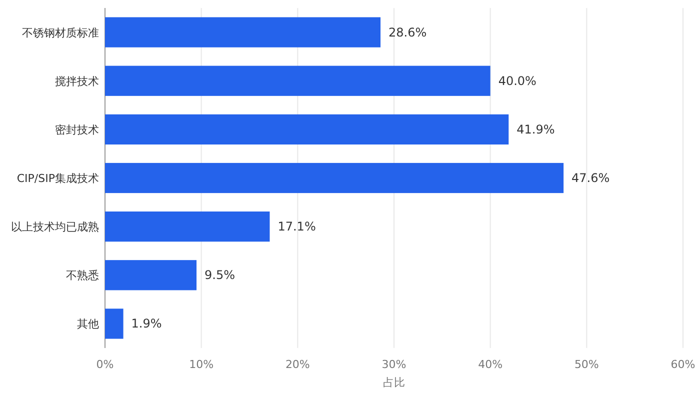  Describe the element at coordinates (88, 324) in the screenshot. I see `y-tick-label: 其他` at that location.